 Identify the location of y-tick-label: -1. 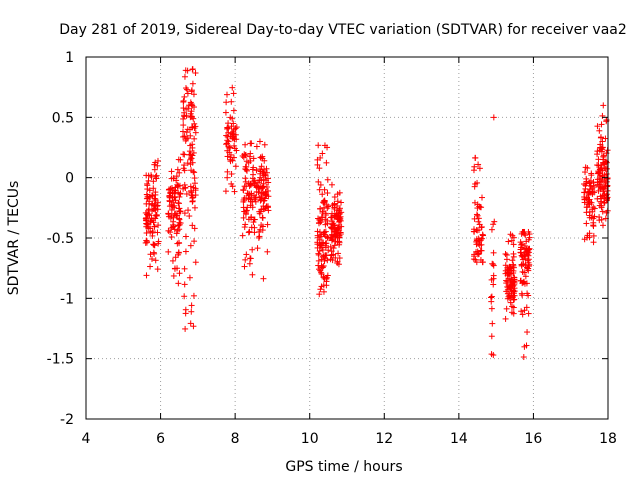
(67, 299).